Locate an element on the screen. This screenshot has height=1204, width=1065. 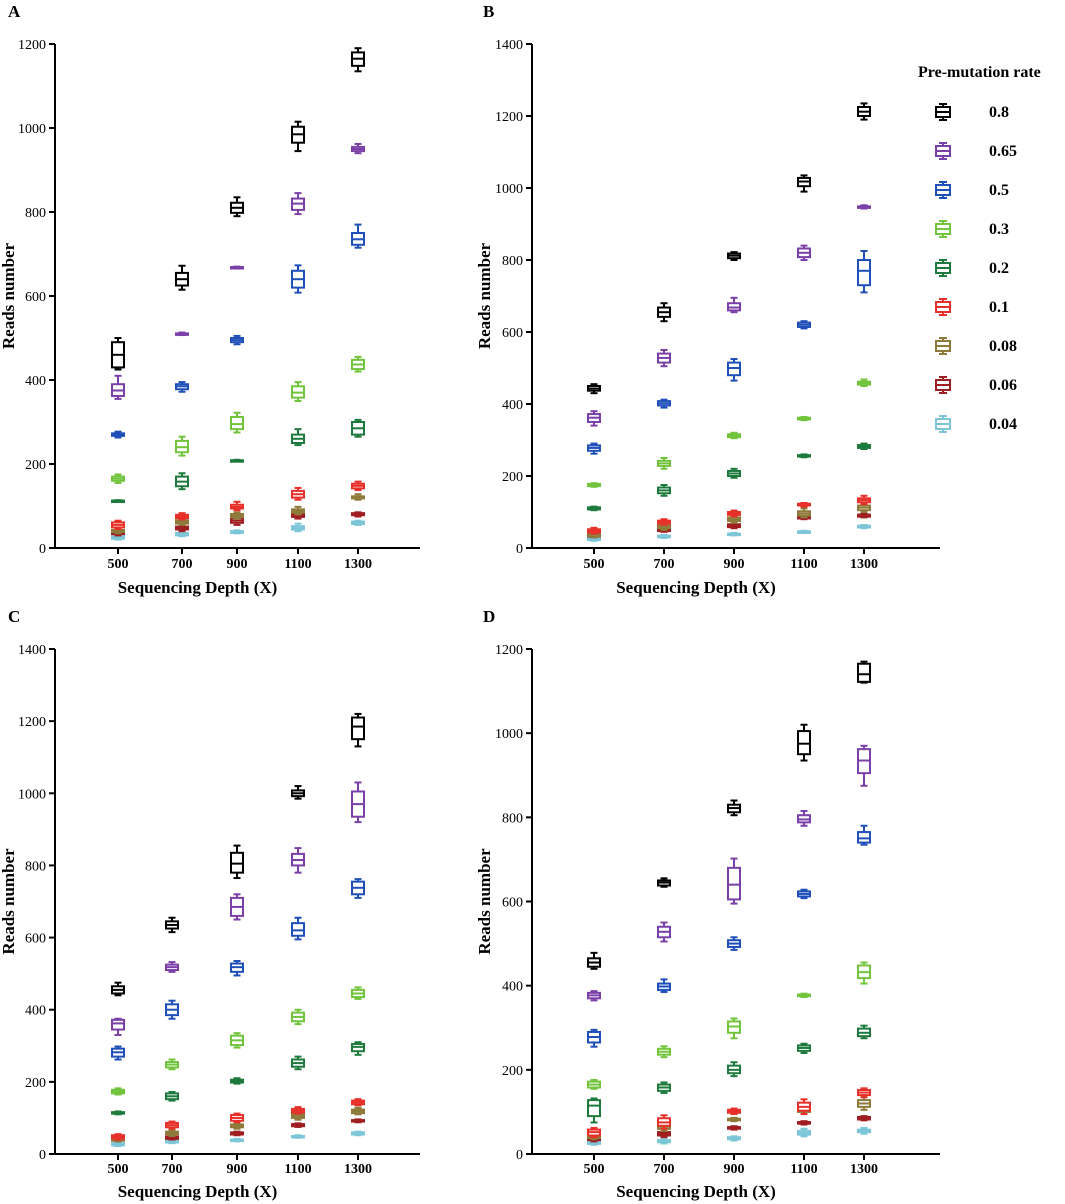
legend-label: 0.5 is located at coordinates (999, 190).